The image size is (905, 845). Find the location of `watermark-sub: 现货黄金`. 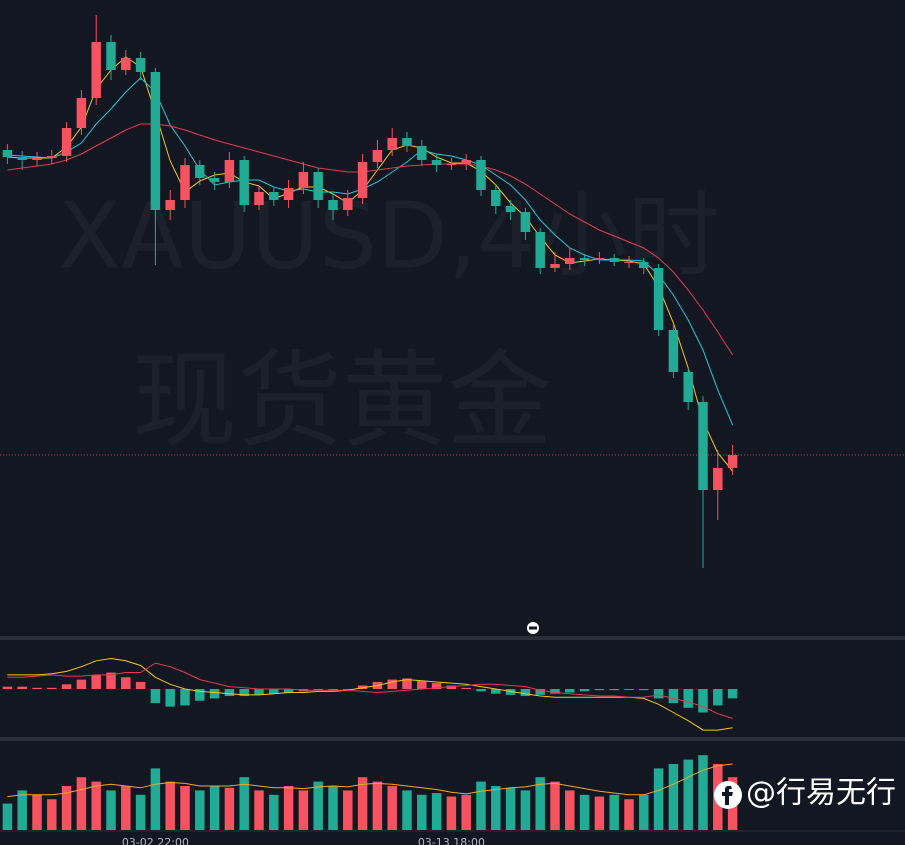

watermark-sub: 现货黄金 is located at coordinates (342, 401).